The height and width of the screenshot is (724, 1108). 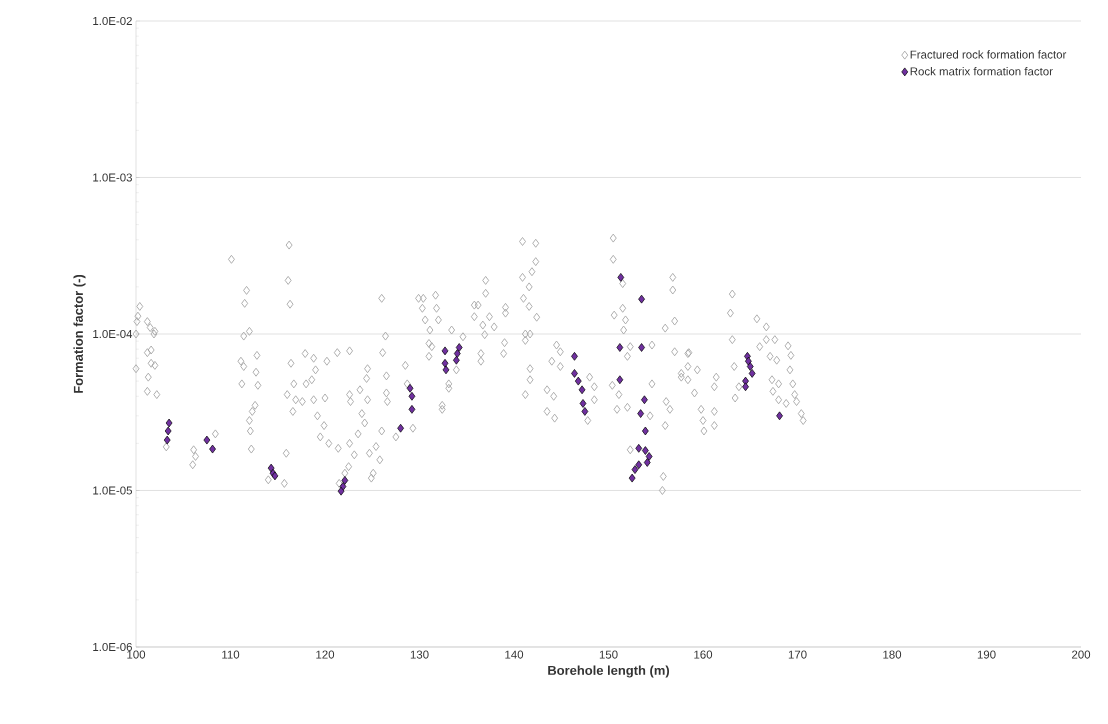 What do you see at coordinates (325, 654) in the screenshot?
I see `x-tick-label: 120` at bounding box center [325, 654].